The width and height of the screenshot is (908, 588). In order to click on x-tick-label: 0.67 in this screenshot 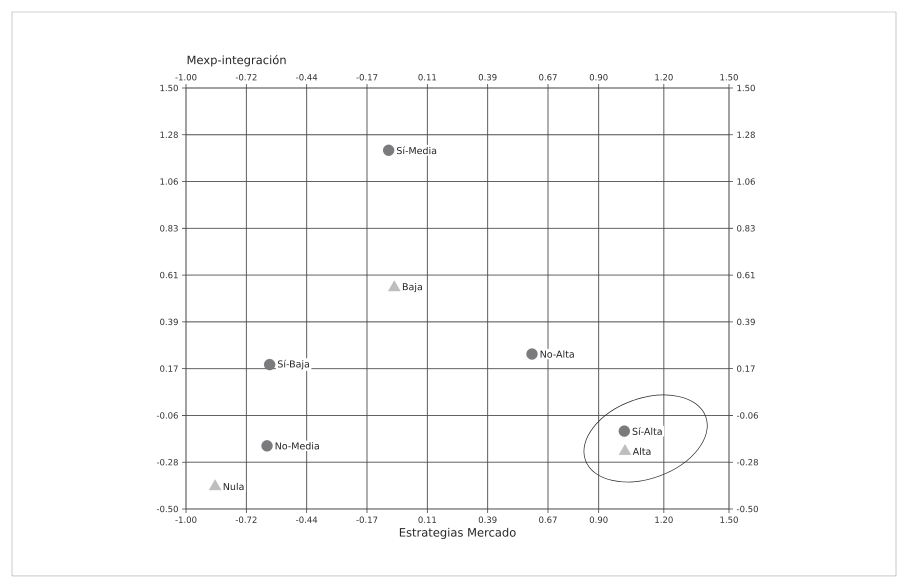, I will do `click(548, 77)`.